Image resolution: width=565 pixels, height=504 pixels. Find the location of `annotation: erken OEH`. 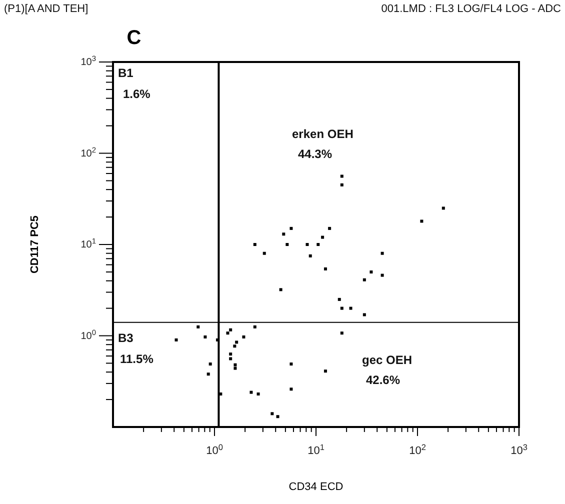

annotation: erken OEH is located at coordinates (323, 134).